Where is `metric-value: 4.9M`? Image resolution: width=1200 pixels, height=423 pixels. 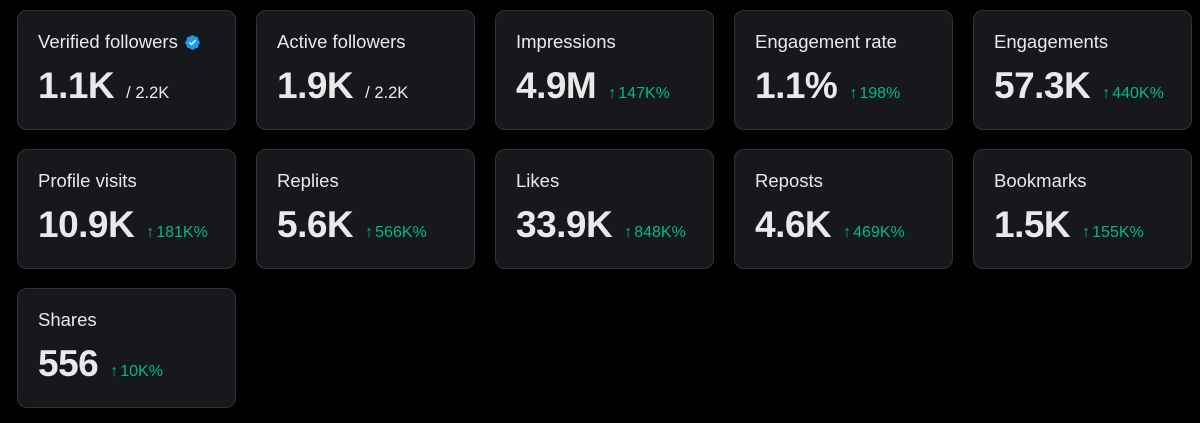 metric-value: 4.9M is located at coordinates (556, 85).